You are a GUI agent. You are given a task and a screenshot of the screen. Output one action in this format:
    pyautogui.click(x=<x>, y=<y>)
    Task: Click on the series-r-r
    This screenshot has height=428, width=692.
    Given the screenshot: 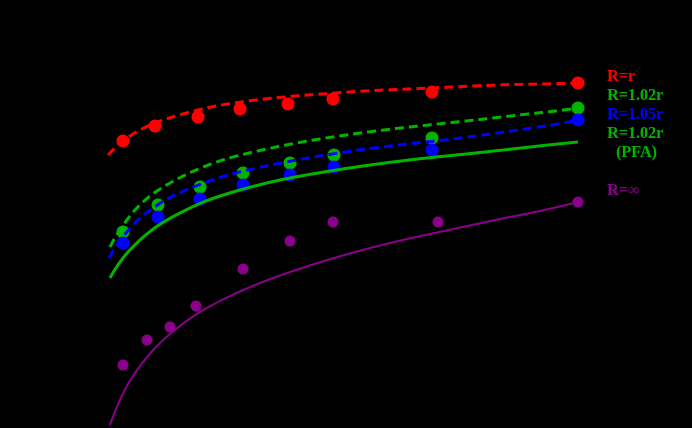 What is the action you would take?
    pyautogui.click(x=345, y=116)
    